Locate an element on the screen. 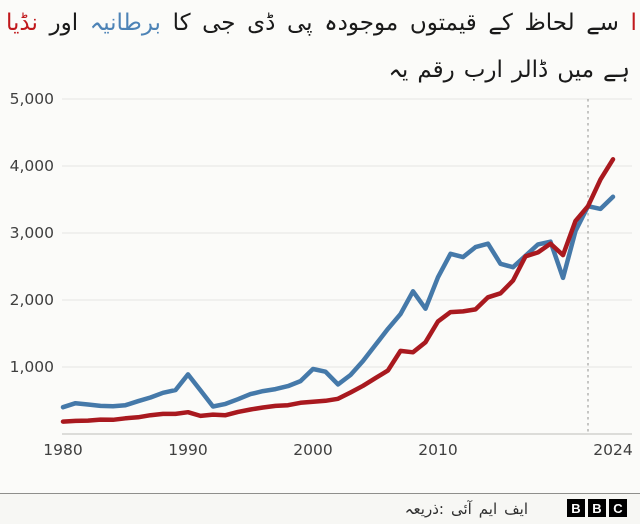 Image resolution: width=640 pixels, height=524 pixels. subtitle-word: میں is located at coordinates (576, 70).